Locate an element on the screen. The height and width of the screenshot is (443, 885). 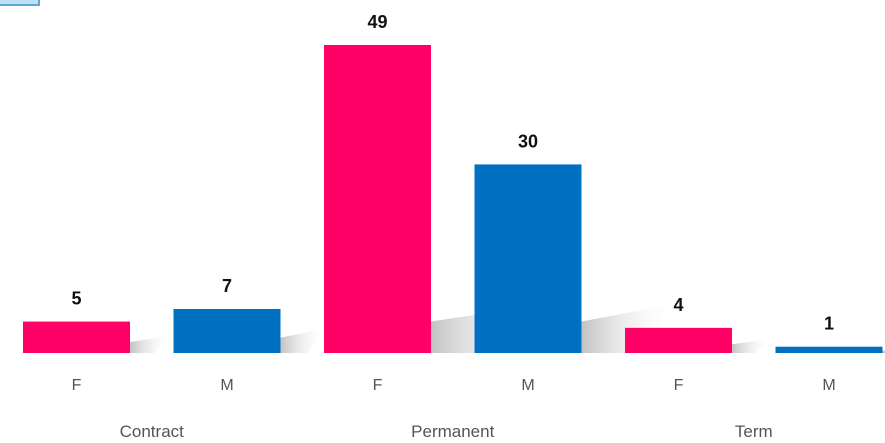
x-group-label: Contract is located at coordinates (152, 431).